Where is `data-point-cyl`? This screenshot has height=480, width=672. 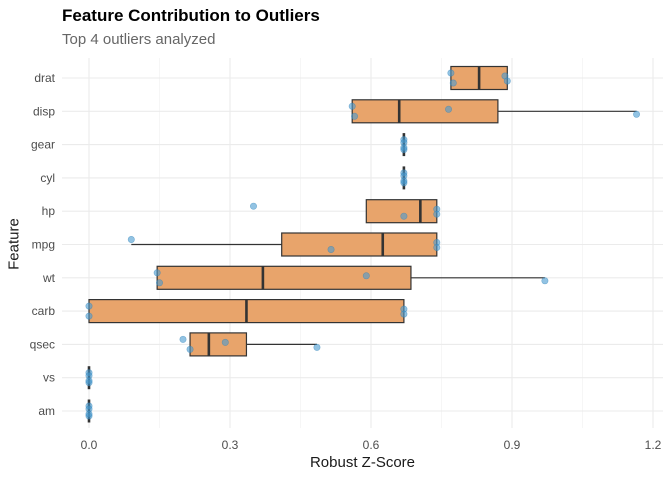 data-point-cyl is located at coordinates (404, 181).